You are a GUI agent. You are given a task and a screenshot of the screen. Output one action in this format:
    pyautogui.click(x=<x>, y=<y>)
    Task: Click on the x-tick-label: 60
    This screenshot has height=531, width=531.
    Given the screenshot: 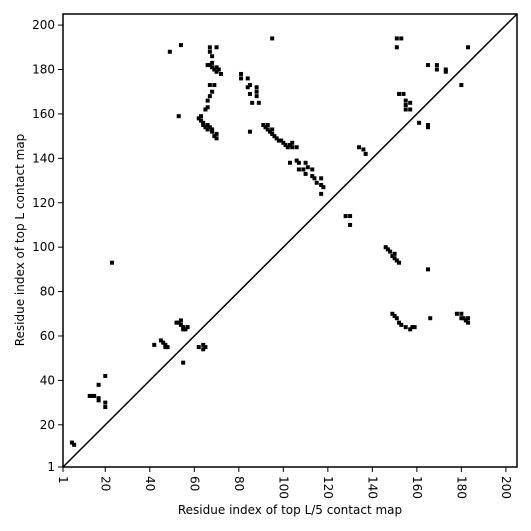 What is the action you would take?
    pyautogui.click(x=194, y=483)
    